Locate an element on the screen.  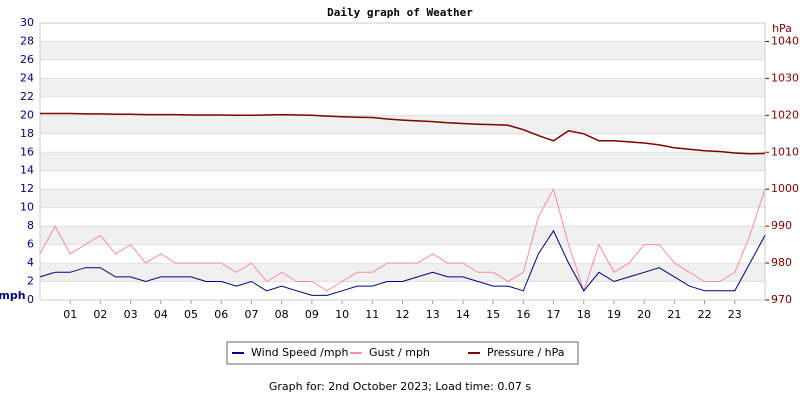
x-tick-label: 15 is located at coordinates (493, 314).